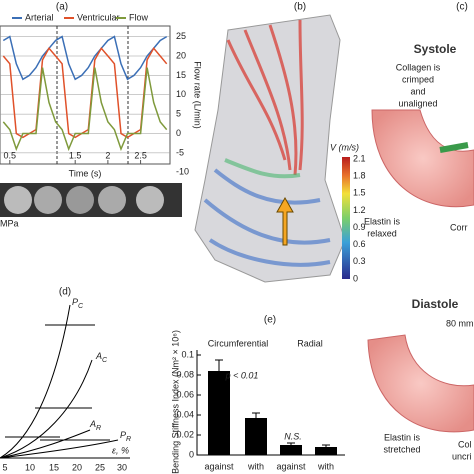 The image size is (474, 474). I want to click on x-tick-label: 5, so click(4, 467).